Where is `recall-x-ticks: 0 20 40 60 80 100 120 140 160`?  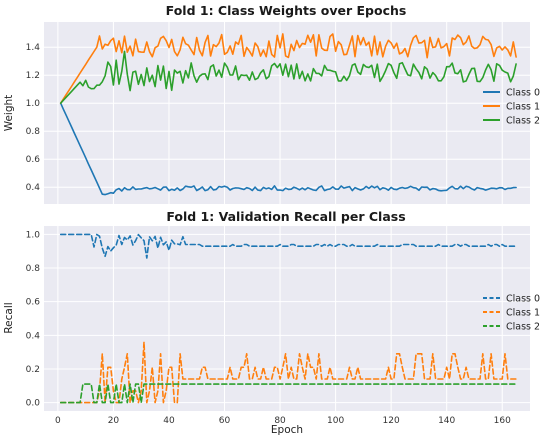 recall-x-ticks: 0 20 40 60 80 100 120 140 160 is located at coordinates (283, 421).